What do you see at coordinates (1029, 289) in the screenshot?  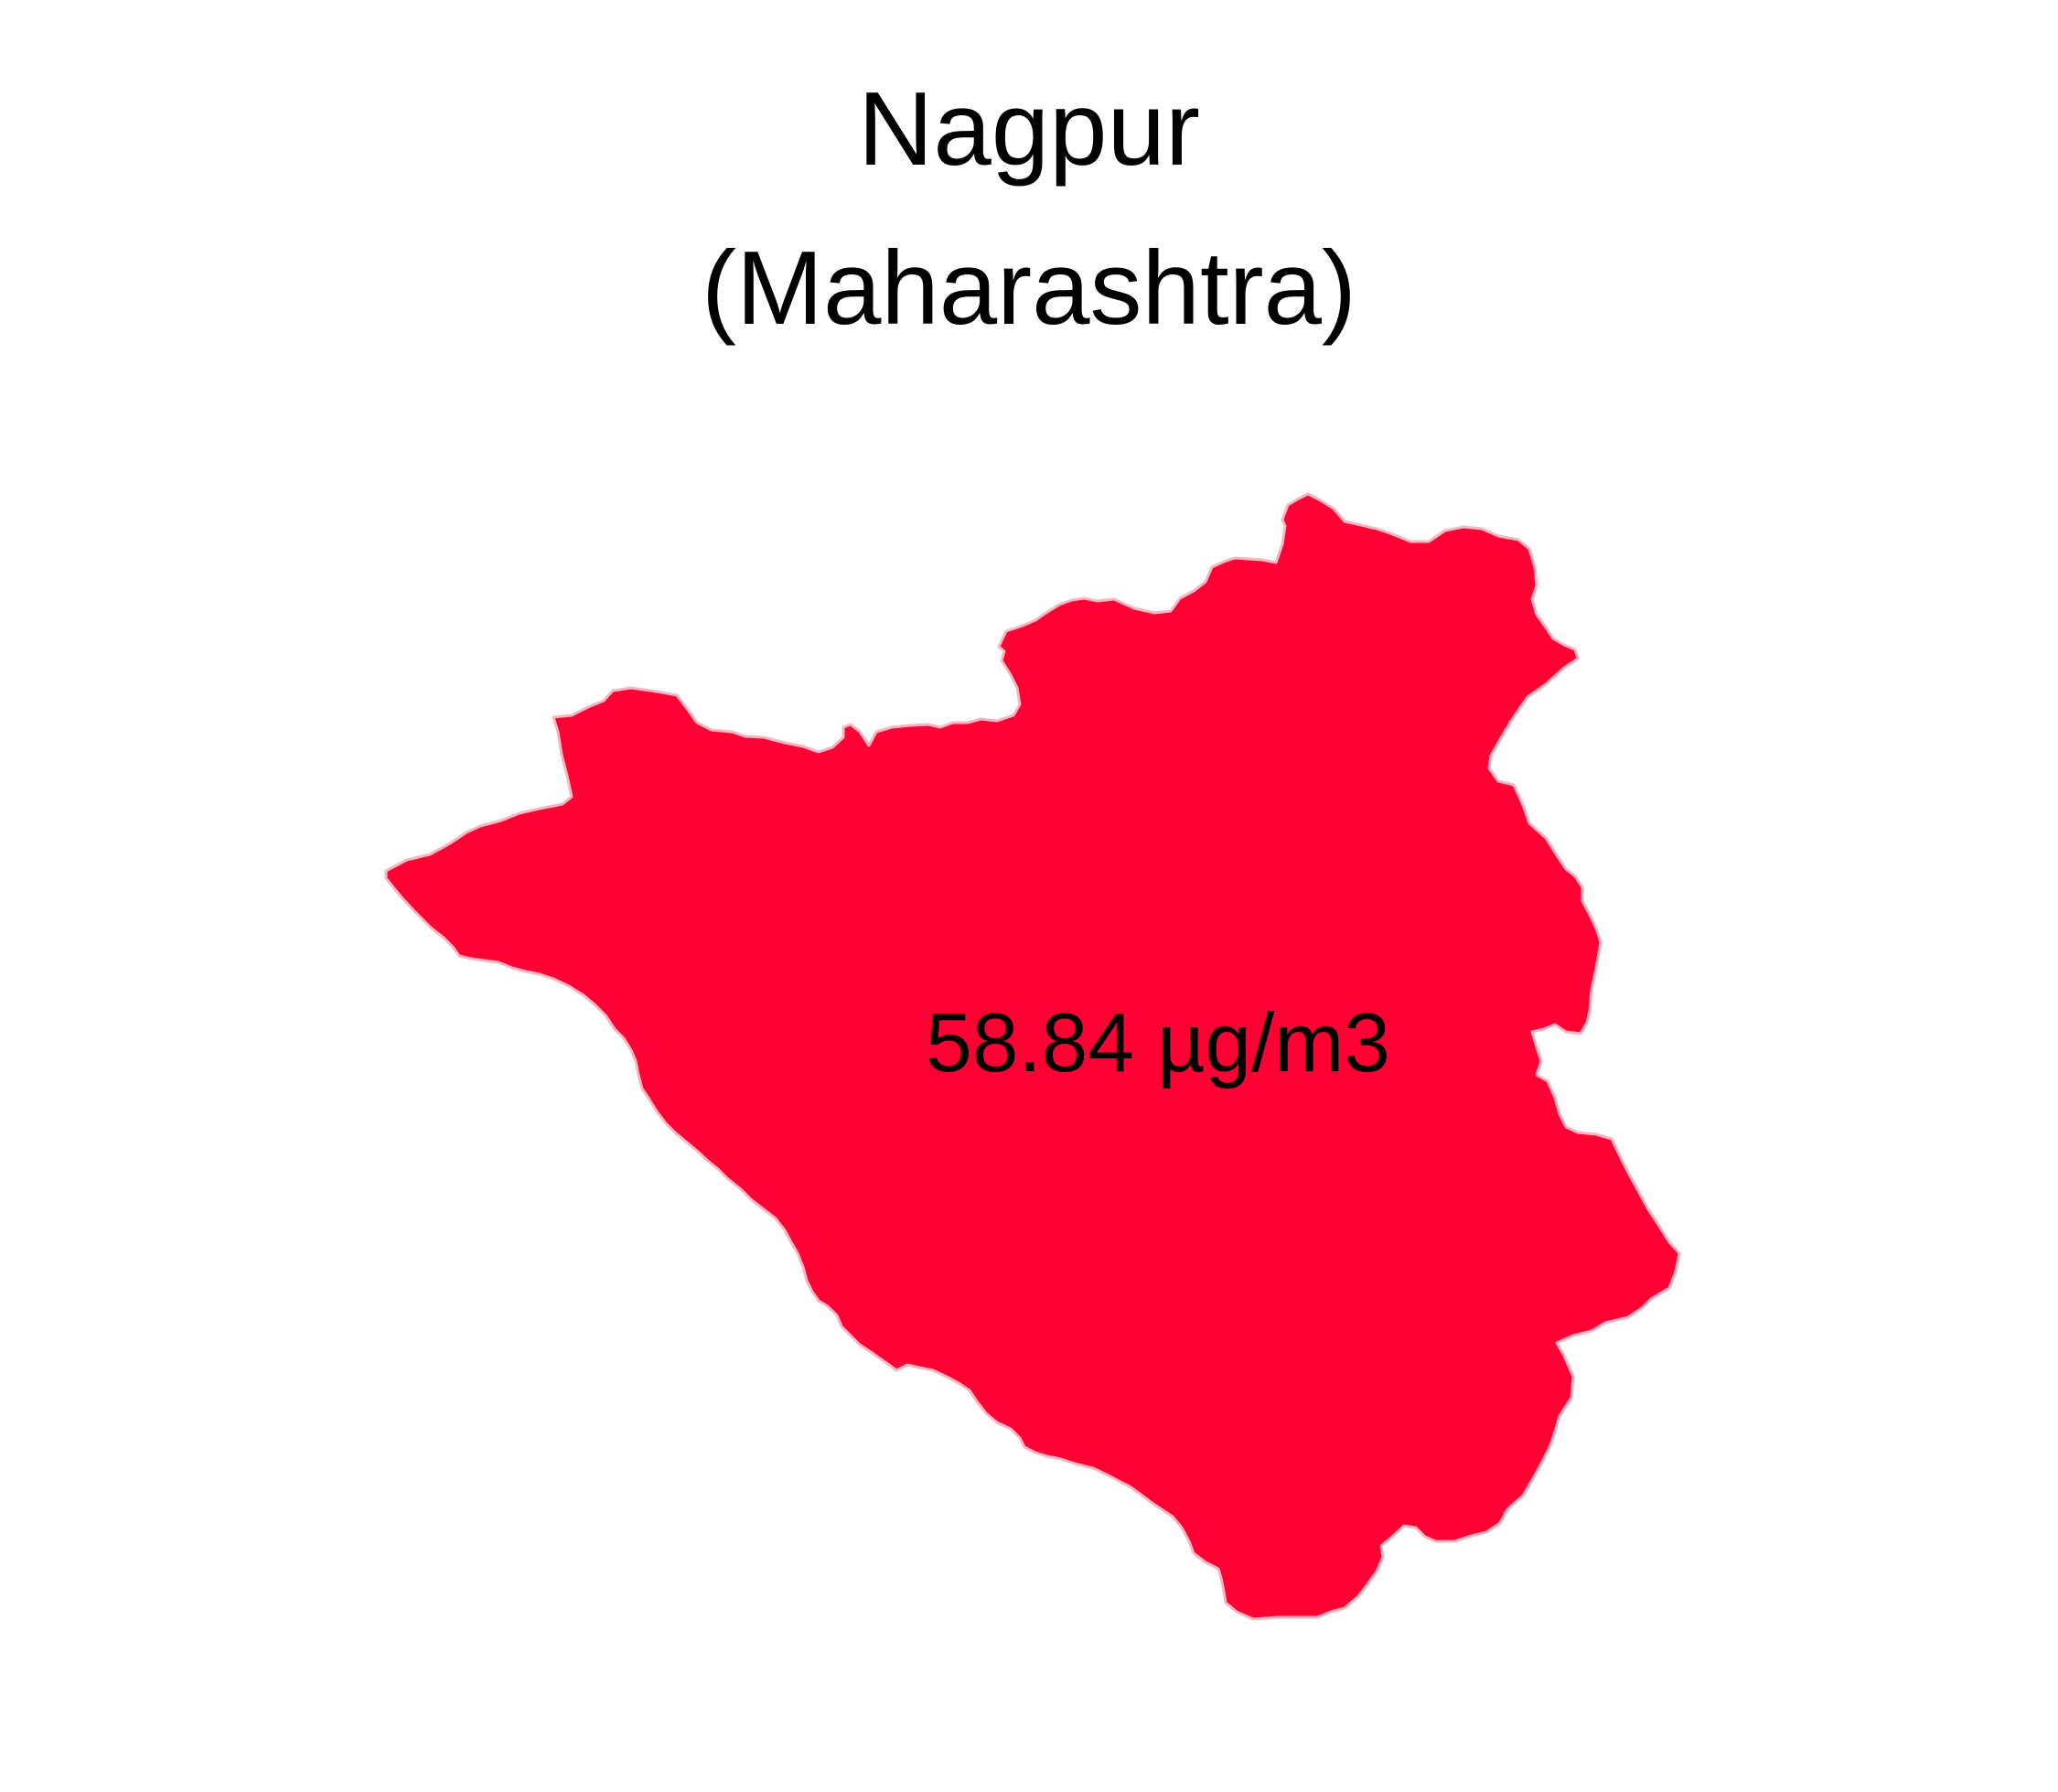 I see `state-name: (Maharashtra)` at bounding box center [1029, 289].